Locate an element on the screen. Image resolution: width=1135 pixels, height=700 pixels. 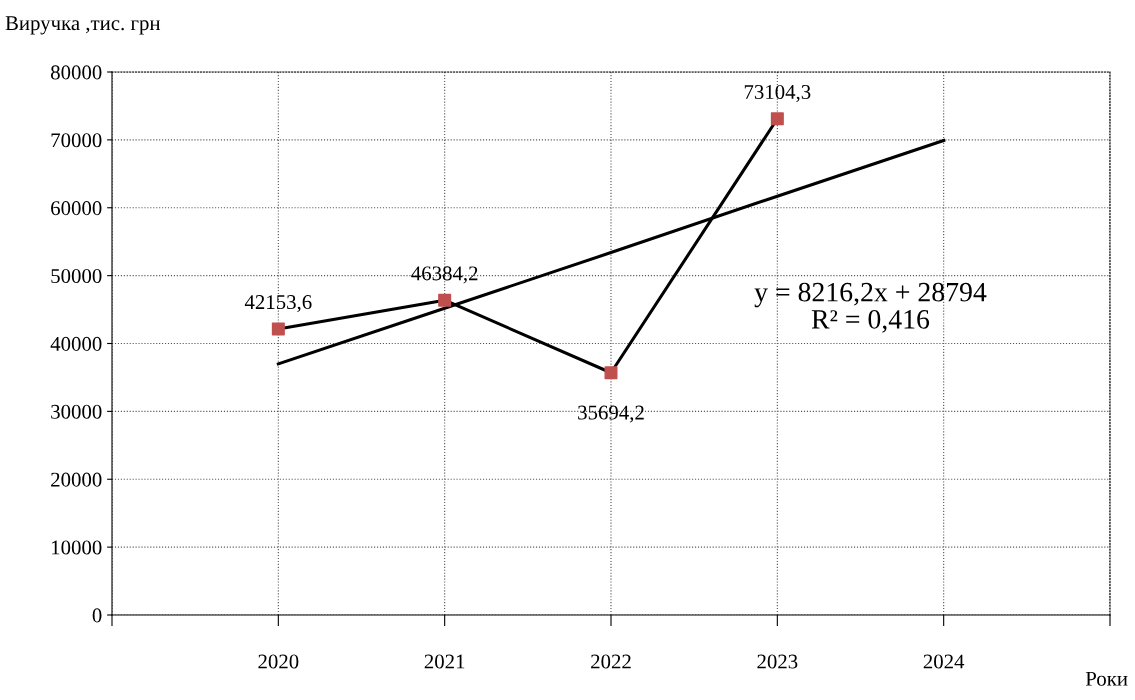
data-label: 46384,2 is located at coordinates (444, 275).